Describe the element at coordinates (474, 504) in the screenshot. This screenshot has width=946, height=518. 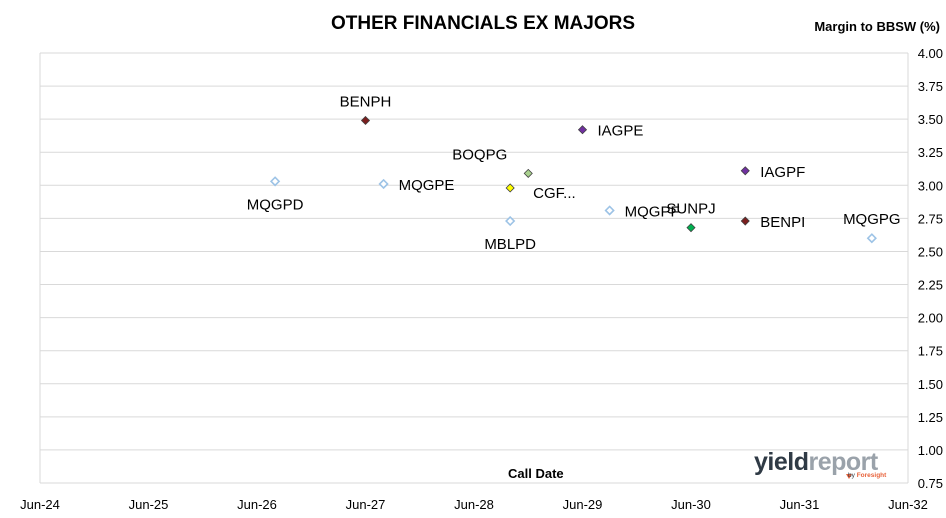
I see `x-tick-label: Jun-28` at that location.